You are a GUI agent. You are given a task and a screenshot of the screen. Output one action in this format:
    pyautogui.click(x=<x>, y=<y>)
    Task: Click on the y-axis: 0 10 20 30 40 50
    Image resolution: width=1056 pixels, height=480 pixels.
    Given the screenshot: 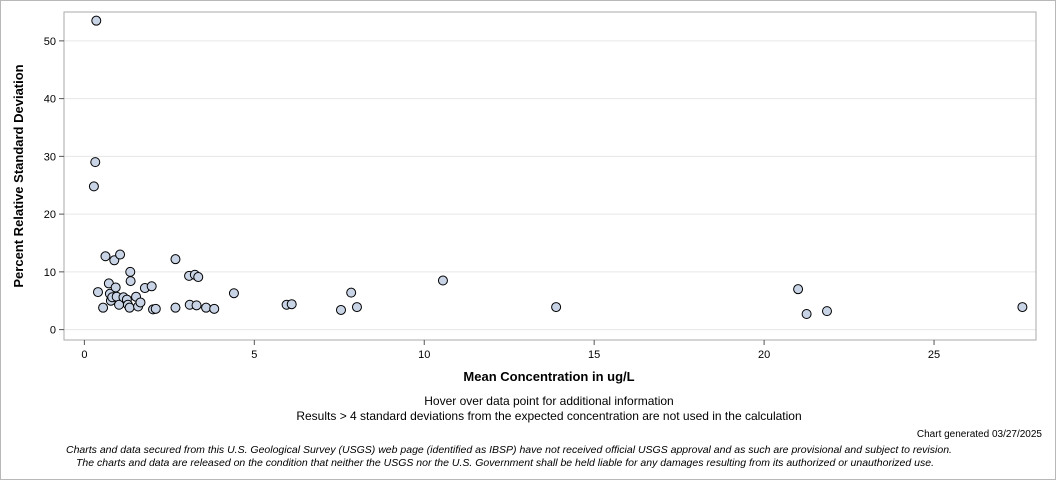 What is the action you would take?
    pyautogui.click(x=54, y=186)
    